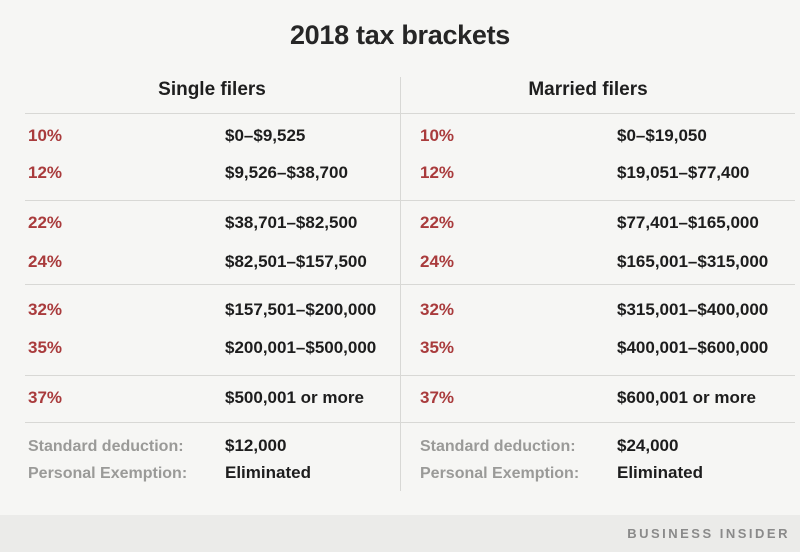  What do you see at coordinates (296, 261) in the screenshot?
I see `income-range: $82,501–$157,500` at bounding box center [296, 261].